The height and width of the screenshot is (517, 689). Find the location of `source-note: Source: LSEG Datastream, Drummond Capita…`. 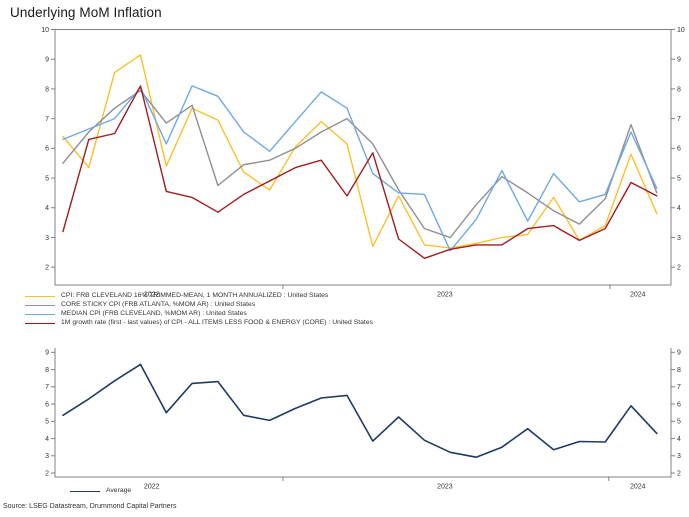

source-note: Source: LSEG Datastream, Drummond Capita… is located at coordinates (90, 506).